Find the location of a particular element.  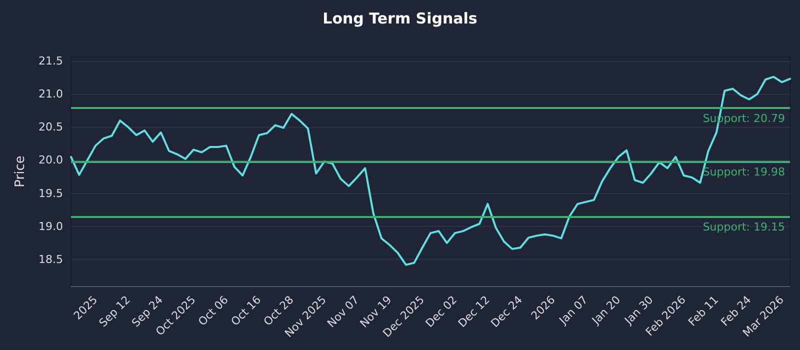

x-tick-label: Feb 11 is located at coordinates (704, 311).